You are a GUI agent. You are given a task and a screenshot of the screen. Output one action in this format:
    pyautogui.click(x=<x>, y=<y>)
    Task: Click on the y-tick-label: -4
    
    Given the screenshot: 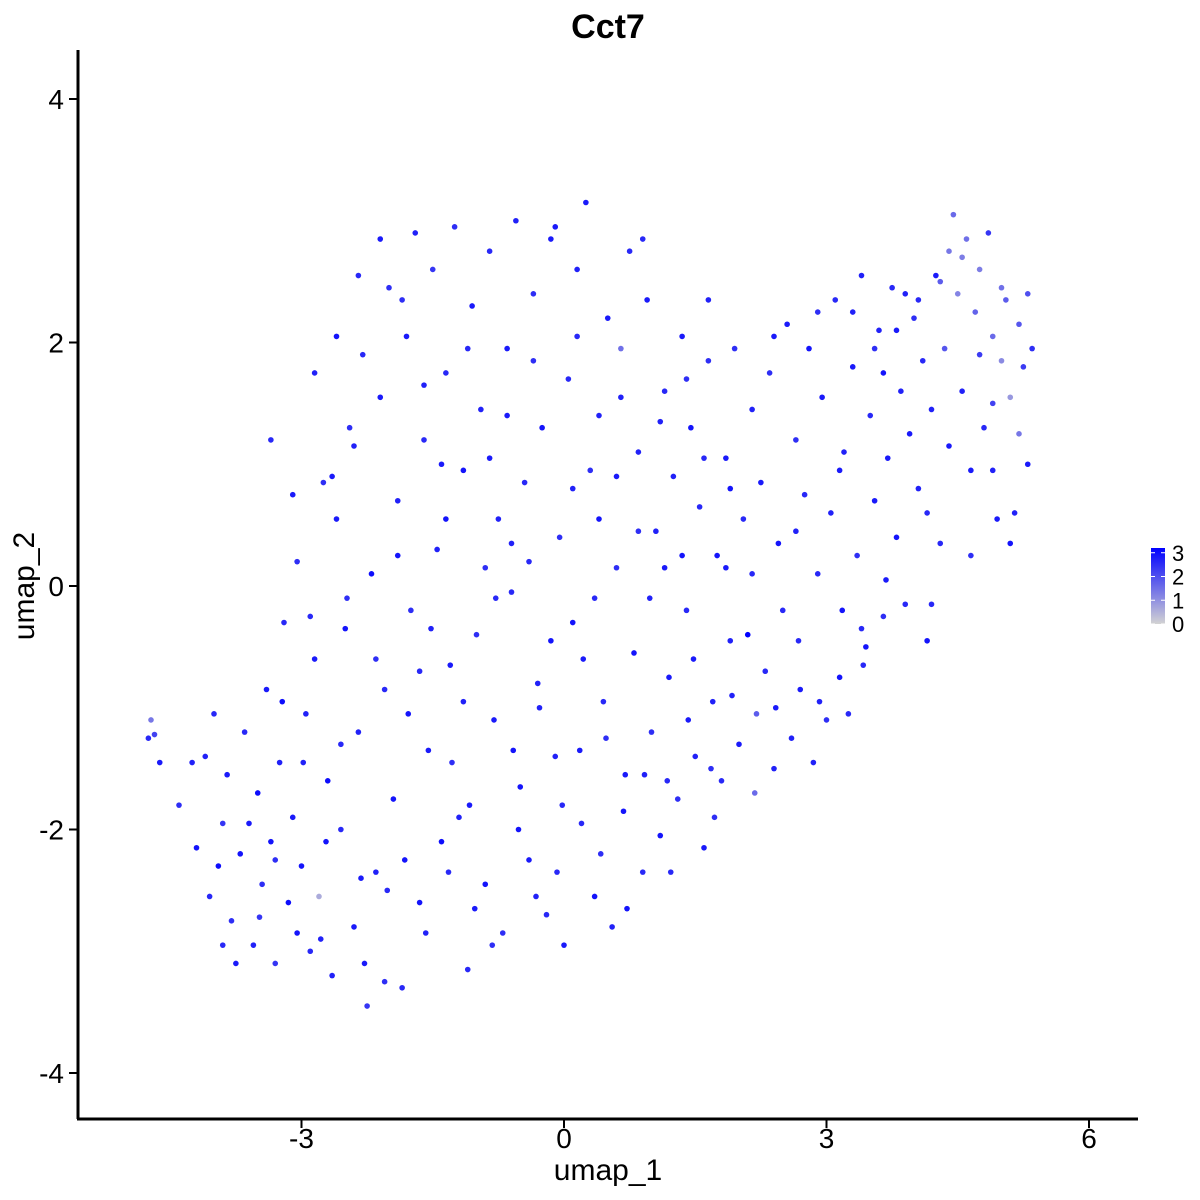 What is the action you would take?
    pyautogui.click(x=51, y=1073)
    